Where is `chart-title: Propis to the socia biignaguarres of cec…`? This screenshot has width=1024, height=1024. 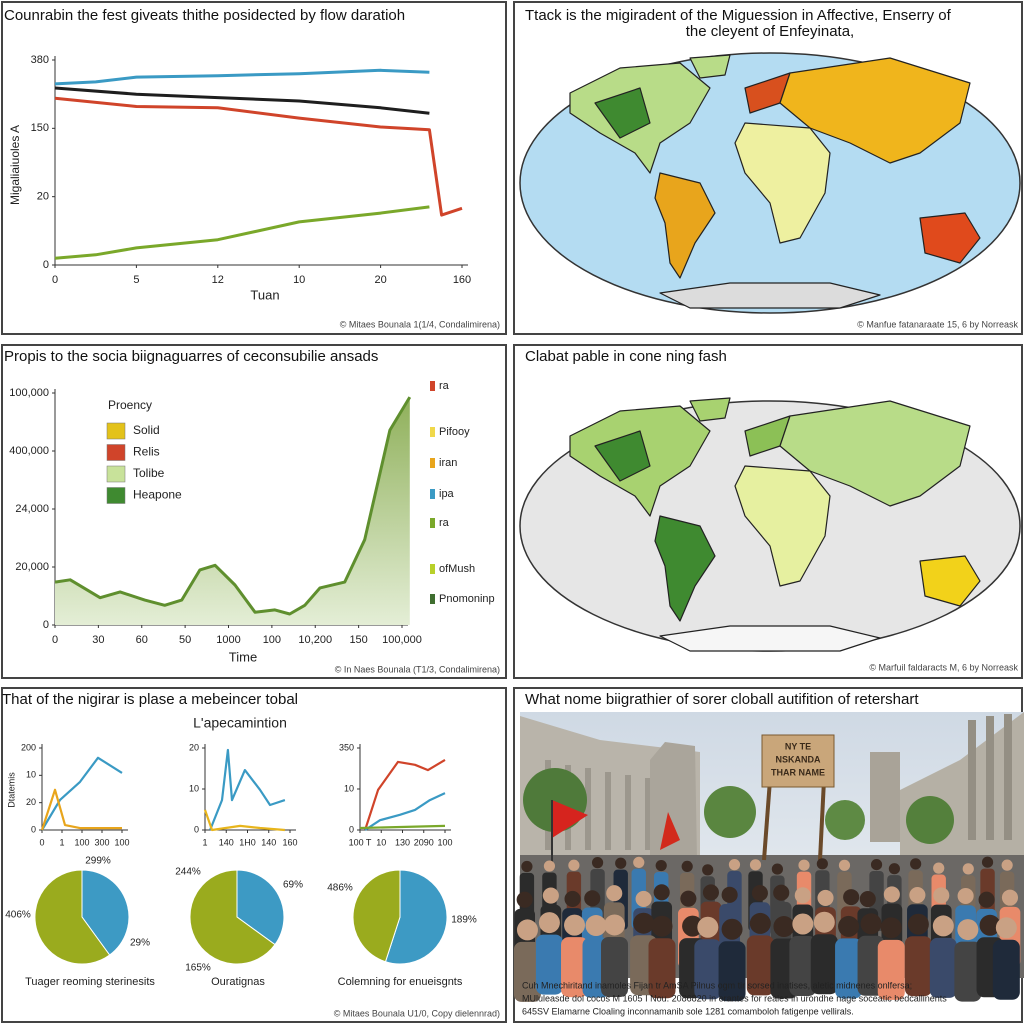
chart-title: Propis to the socia biignaguarres of cec… is located at coordinates (191, 356).